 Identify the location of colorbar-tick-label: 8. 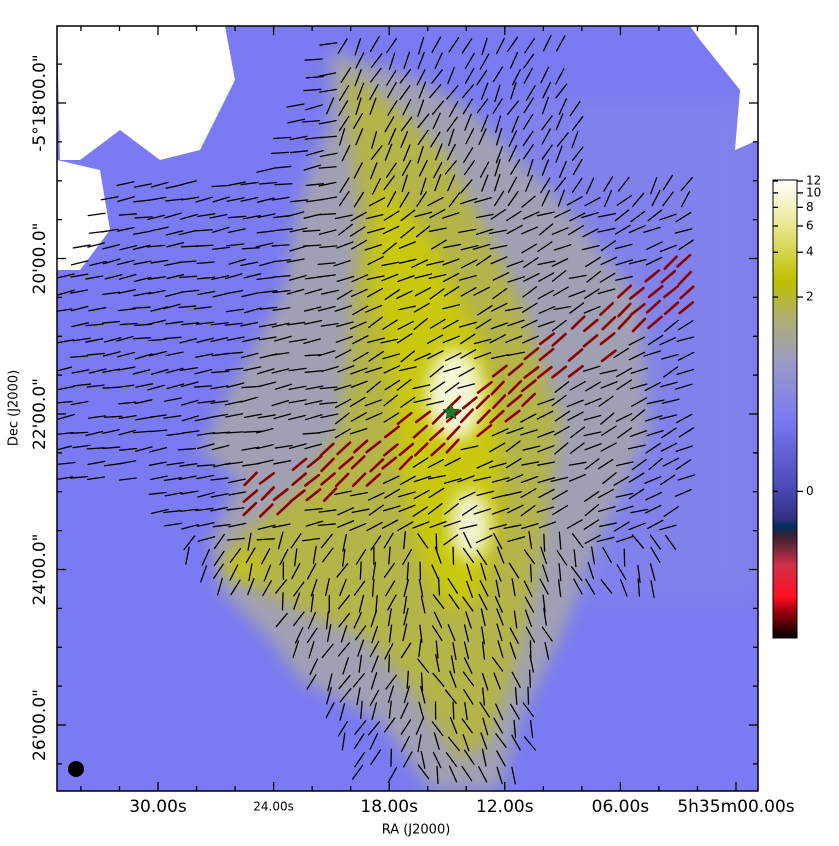
(810, 207).